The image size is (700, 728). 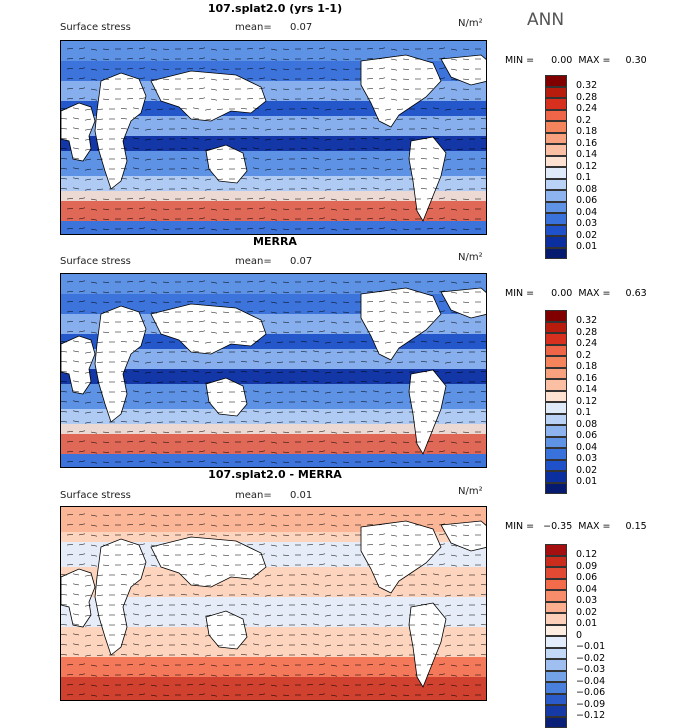 I want to click on colorbar-swatch-row: −0.02, so click(x=590, y=654).